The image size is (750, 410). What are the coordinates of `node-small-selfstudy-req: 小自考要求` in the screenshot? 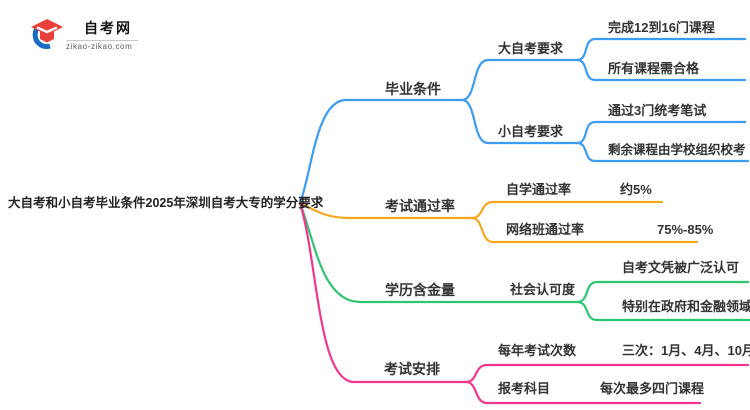 It's located at (531, 131).